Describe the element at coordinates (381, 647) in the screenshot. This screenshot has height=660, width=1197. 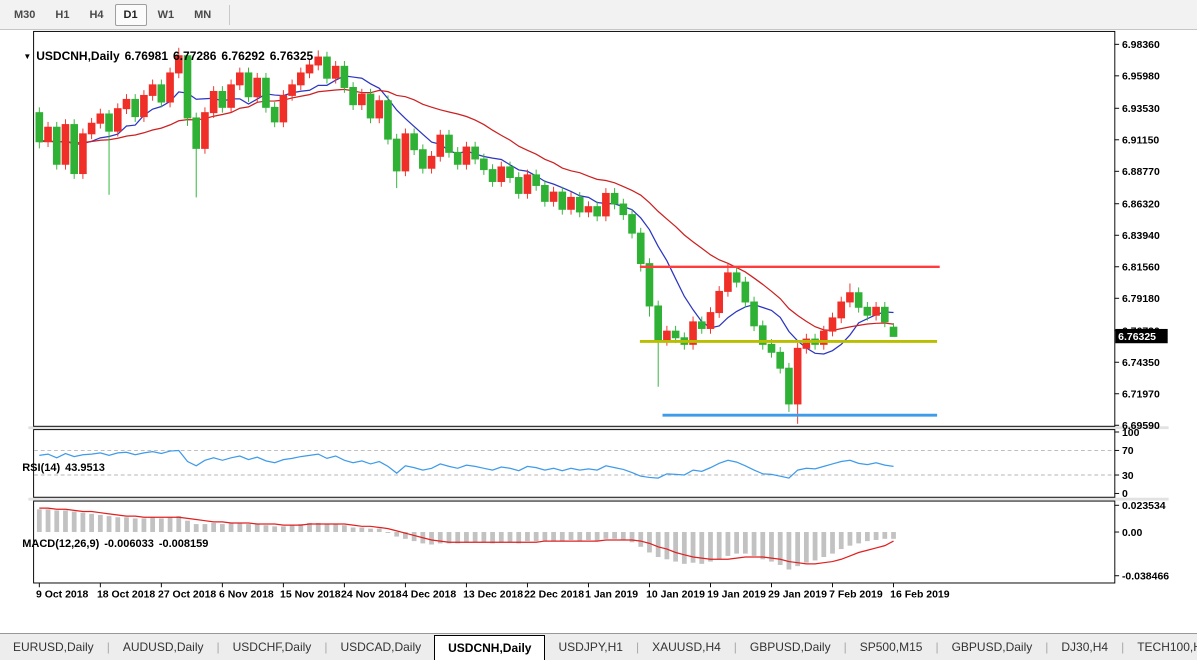
I see `tab-usdcad-daily: USDCAD,Daily` at that location.